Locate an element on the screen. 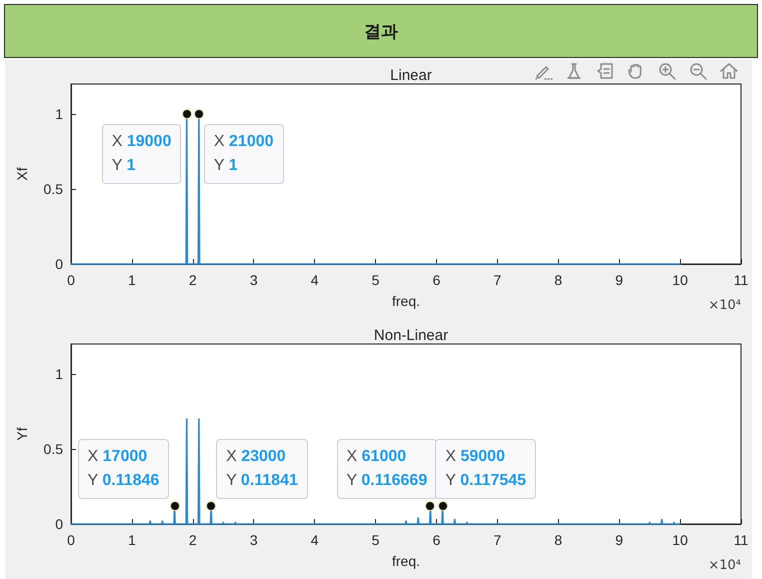  tooltip-box: X 17000 Y 0.11846 is located at coordinates (124, 468).